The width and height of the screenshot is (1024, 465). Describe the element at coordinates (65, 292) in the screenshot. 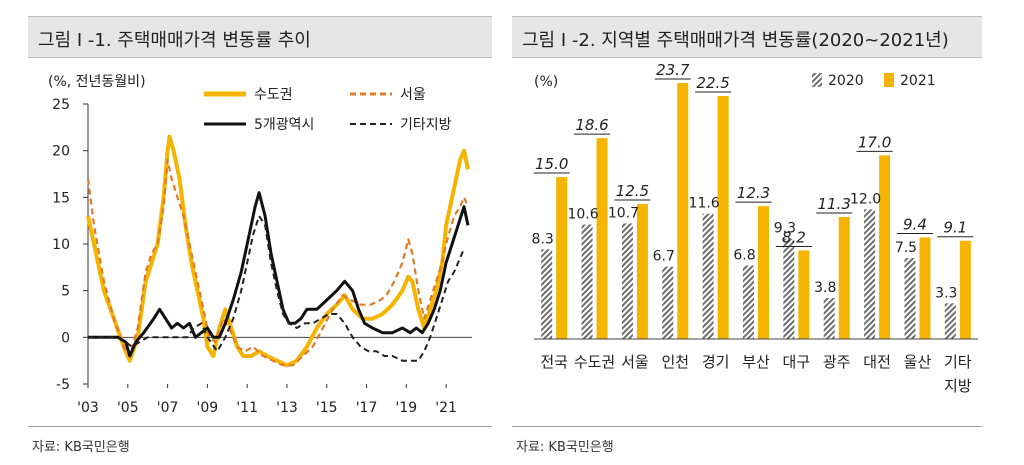

I see `y-tick-label: 5` at that location.